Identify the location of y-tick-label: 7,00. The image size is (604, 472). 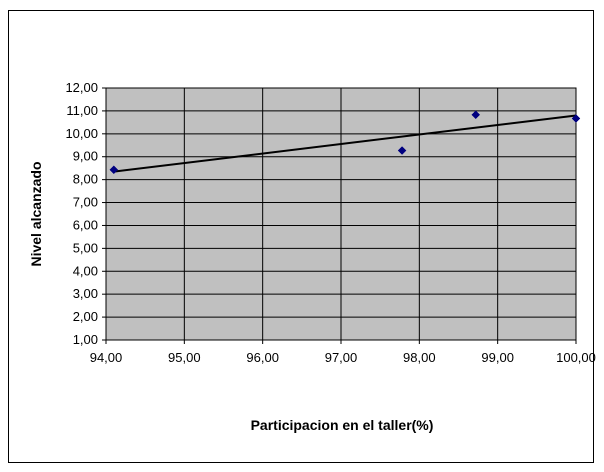
(85, 202).